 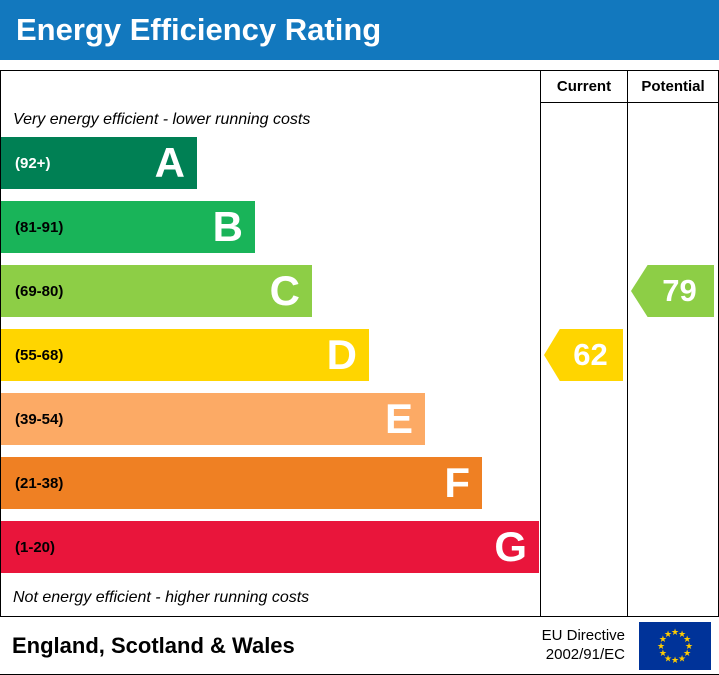 I want to click on band-letter: C, so click(x=284, y=290).